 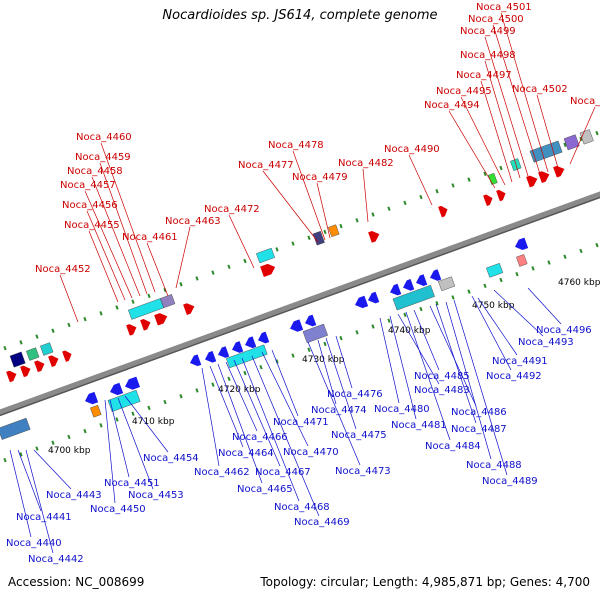 I want to click on reverse-gene-label: Noca_4483, so click(x=442, y=390).